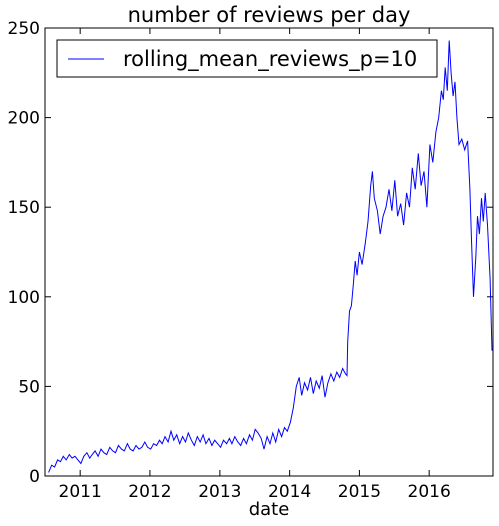  What do you see at coordinates (24, 119) in the screenshot?
I see `y-tick-label: 200` at bounding box center [24, 119].